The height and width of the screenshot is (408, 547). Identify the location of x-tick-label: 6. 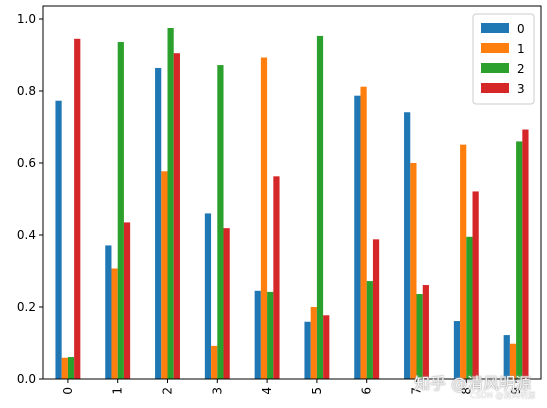
(367, 391).